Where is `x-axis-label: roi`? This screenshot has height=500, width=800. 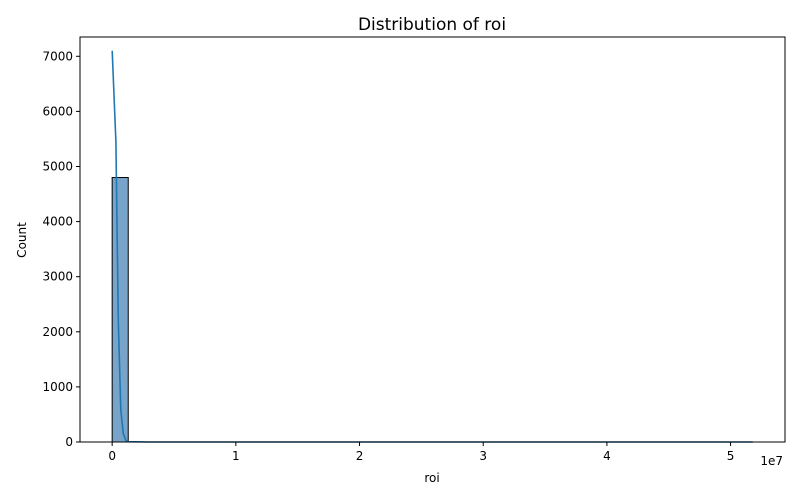 x-axis-label: roi is located at coordinates (431, 478).